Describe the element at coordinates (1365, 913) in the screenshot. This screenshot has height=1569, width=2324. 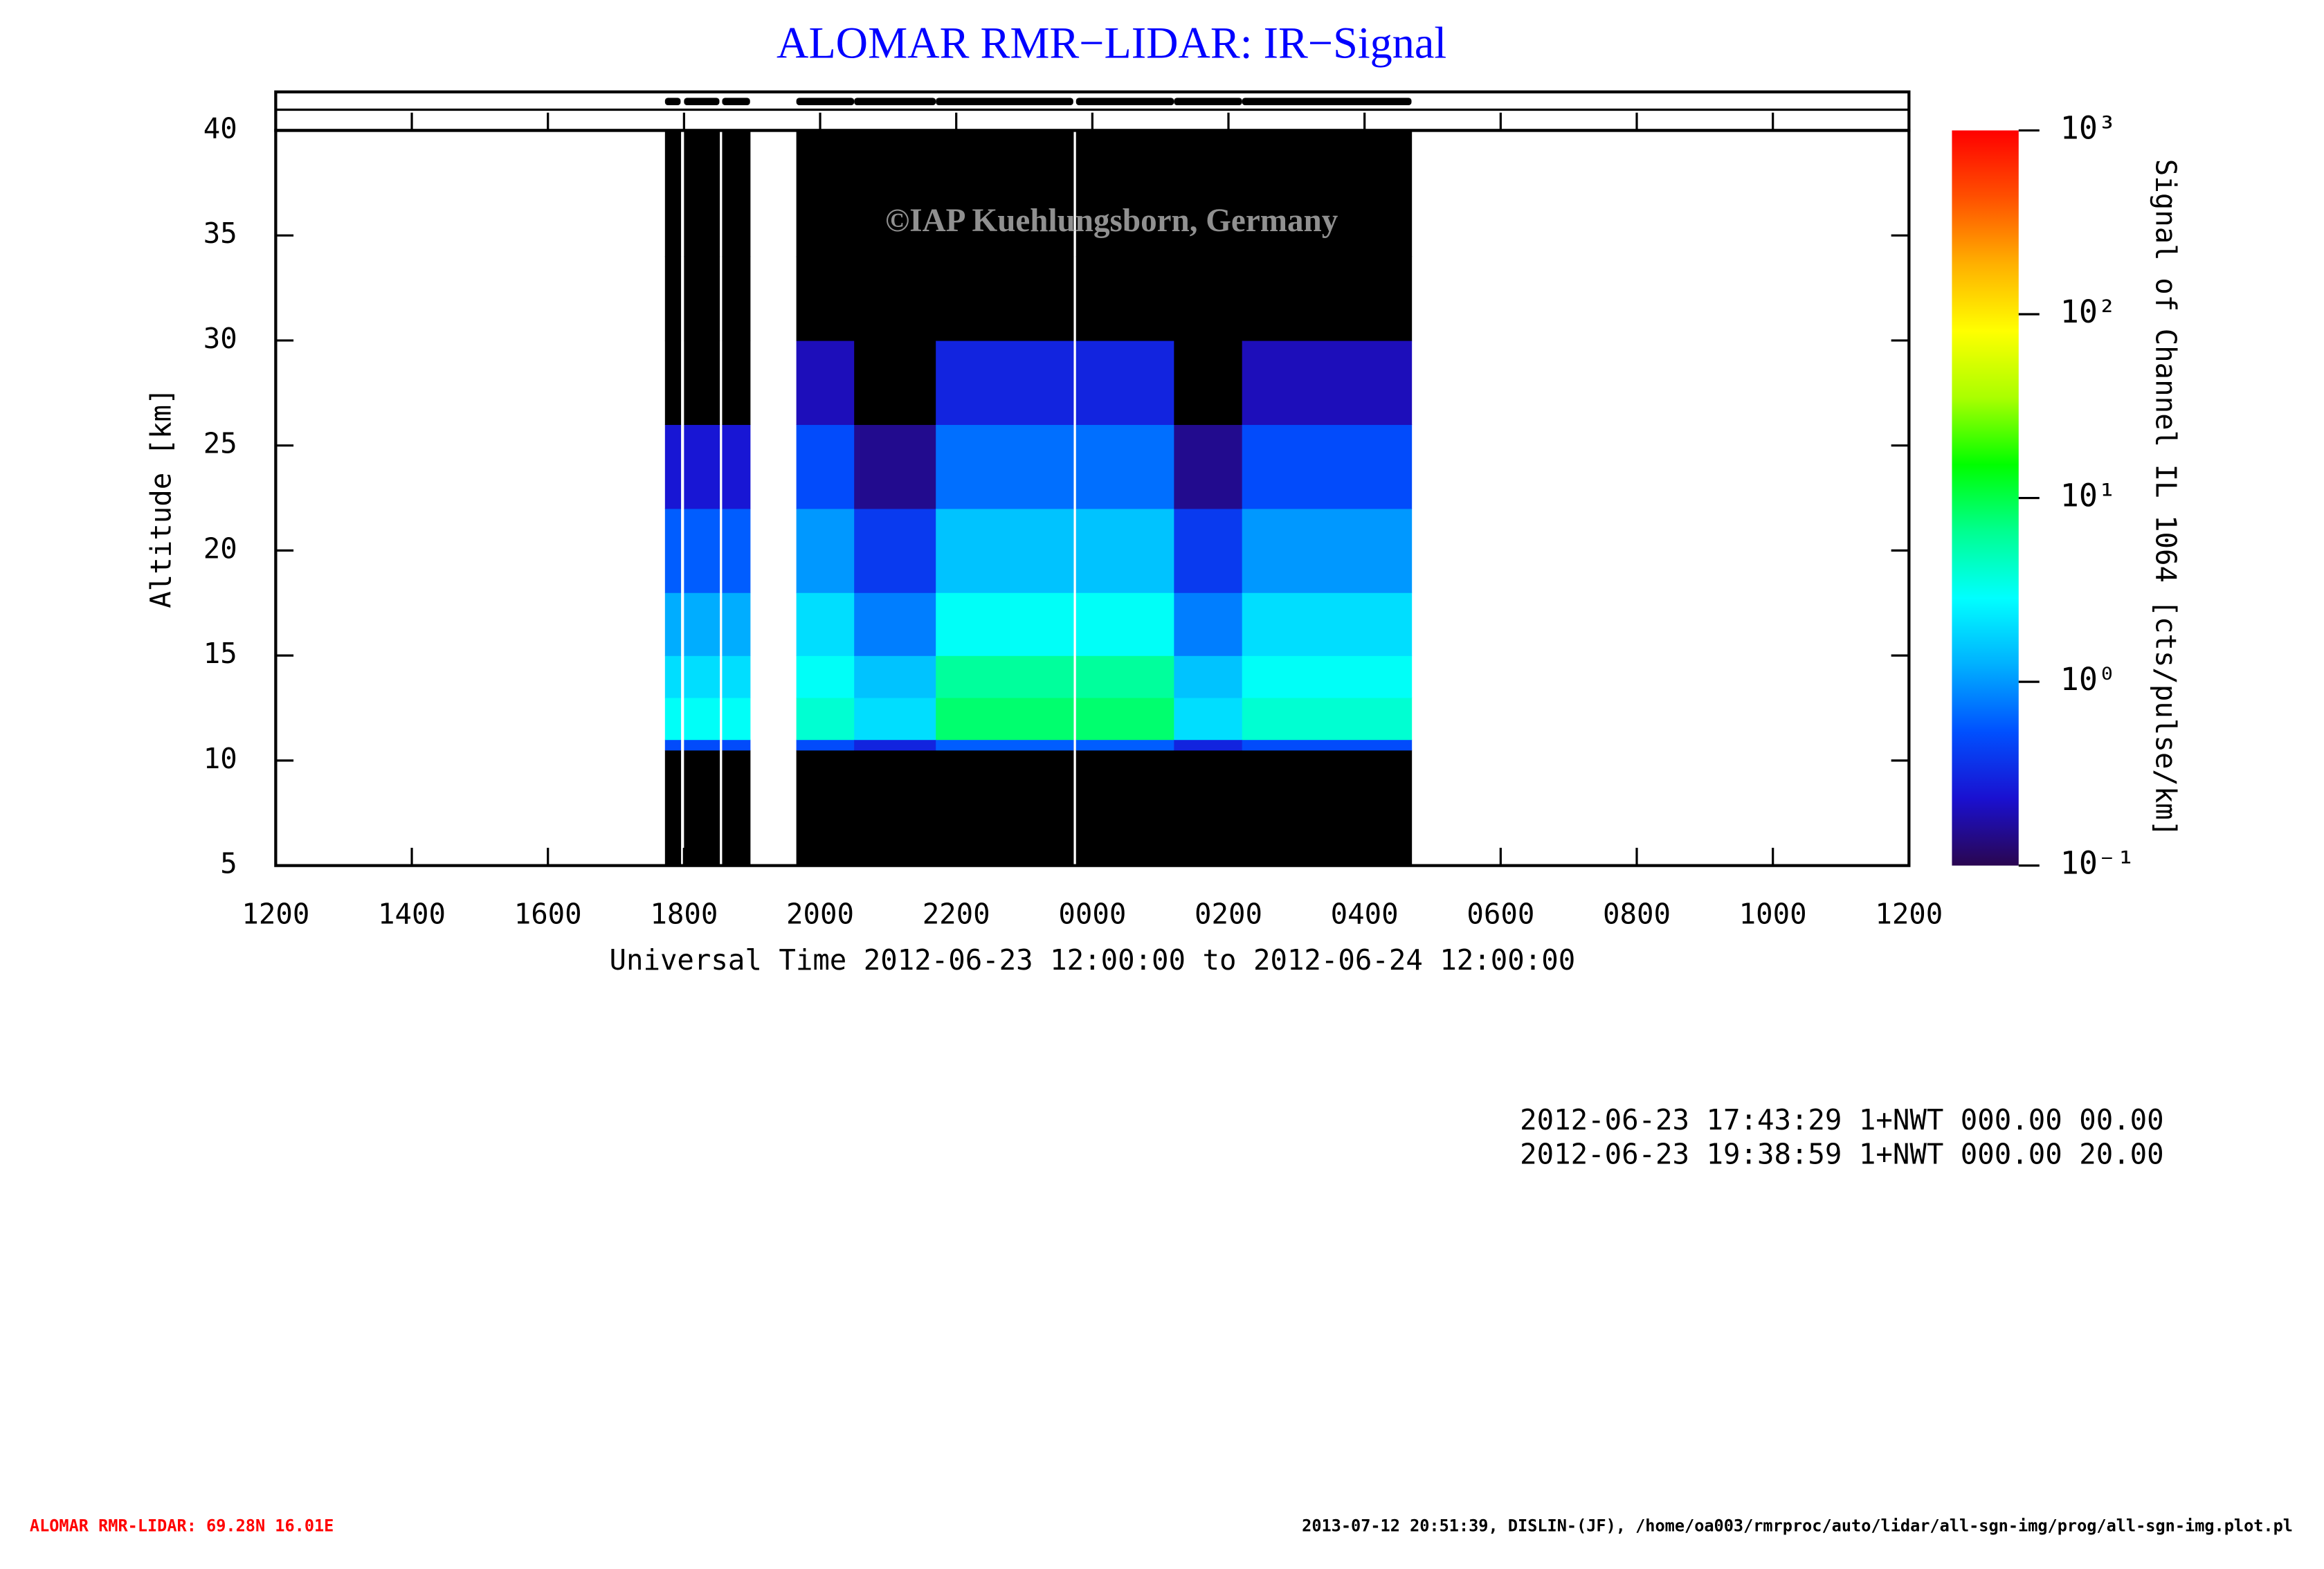
I see `x-tick-label: 0400` at that location.